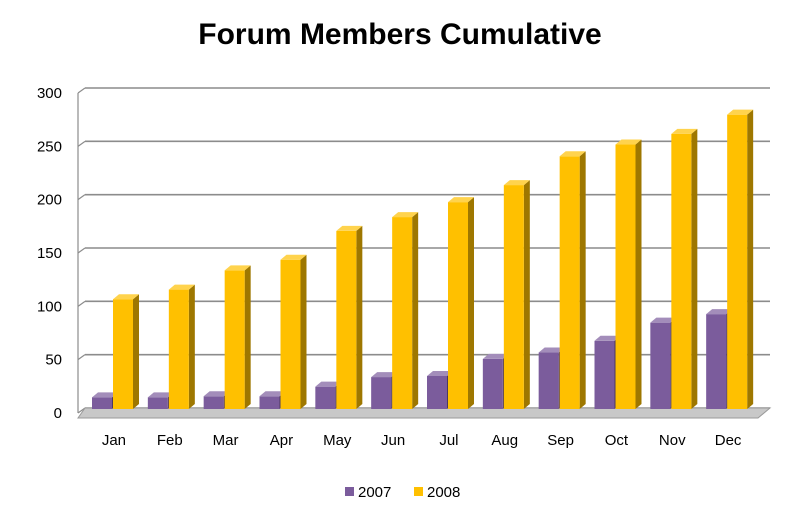  I want to click on legend-swatch-2007, so click(349, 491).